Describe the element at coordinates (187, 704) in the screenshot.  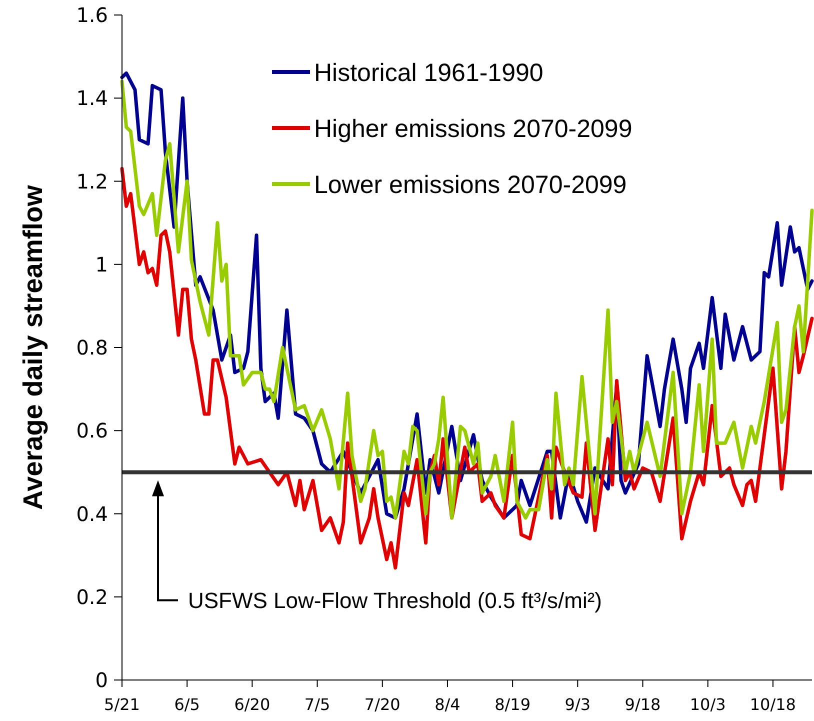
I see `x-tick-label: 6/5` at that location.